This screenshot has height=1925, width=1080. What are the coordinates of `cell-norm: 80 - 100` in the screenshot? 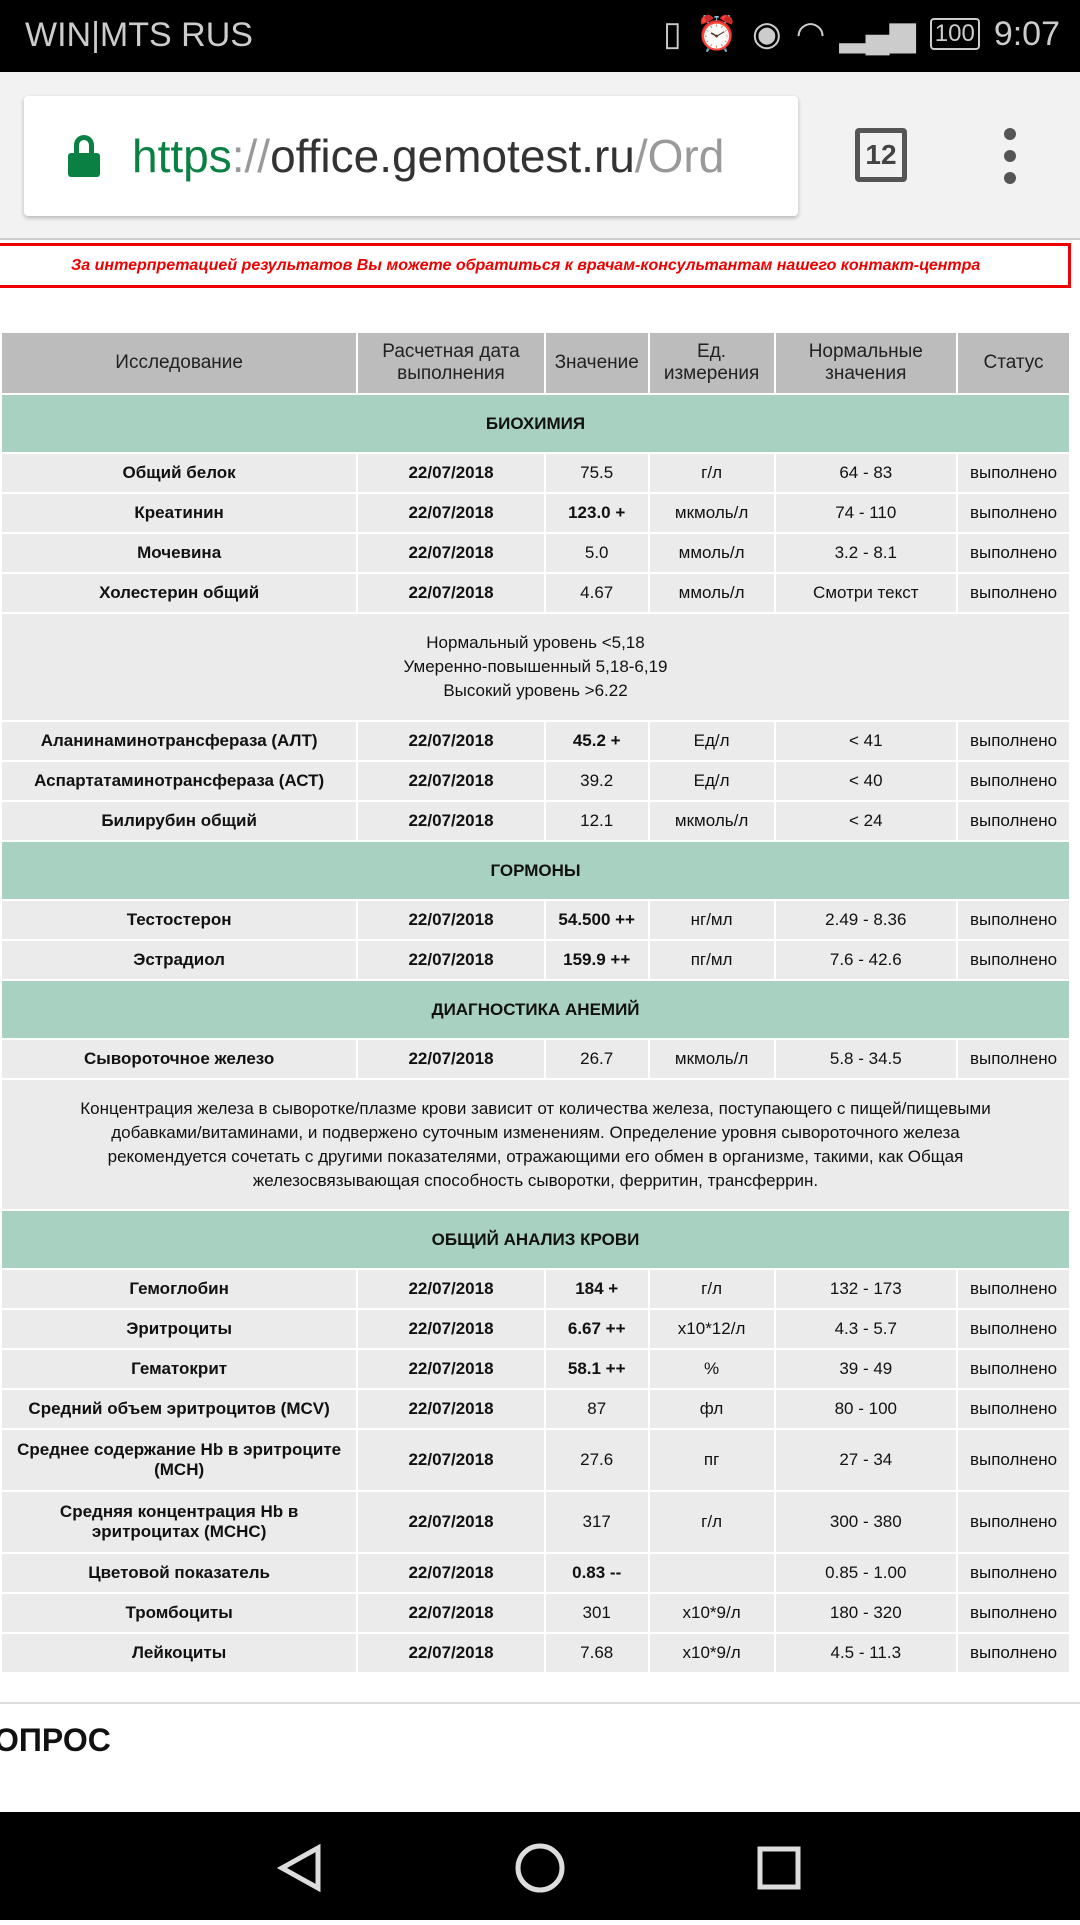 It's located at (866, 1409).